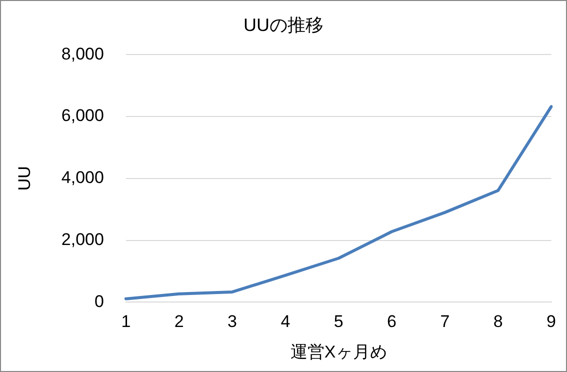 The height and width of the screenshot is (372, 567). Describe the element at coordinates (233, 322) in the screenshot. I see `x-tick-label: 3` at that location.